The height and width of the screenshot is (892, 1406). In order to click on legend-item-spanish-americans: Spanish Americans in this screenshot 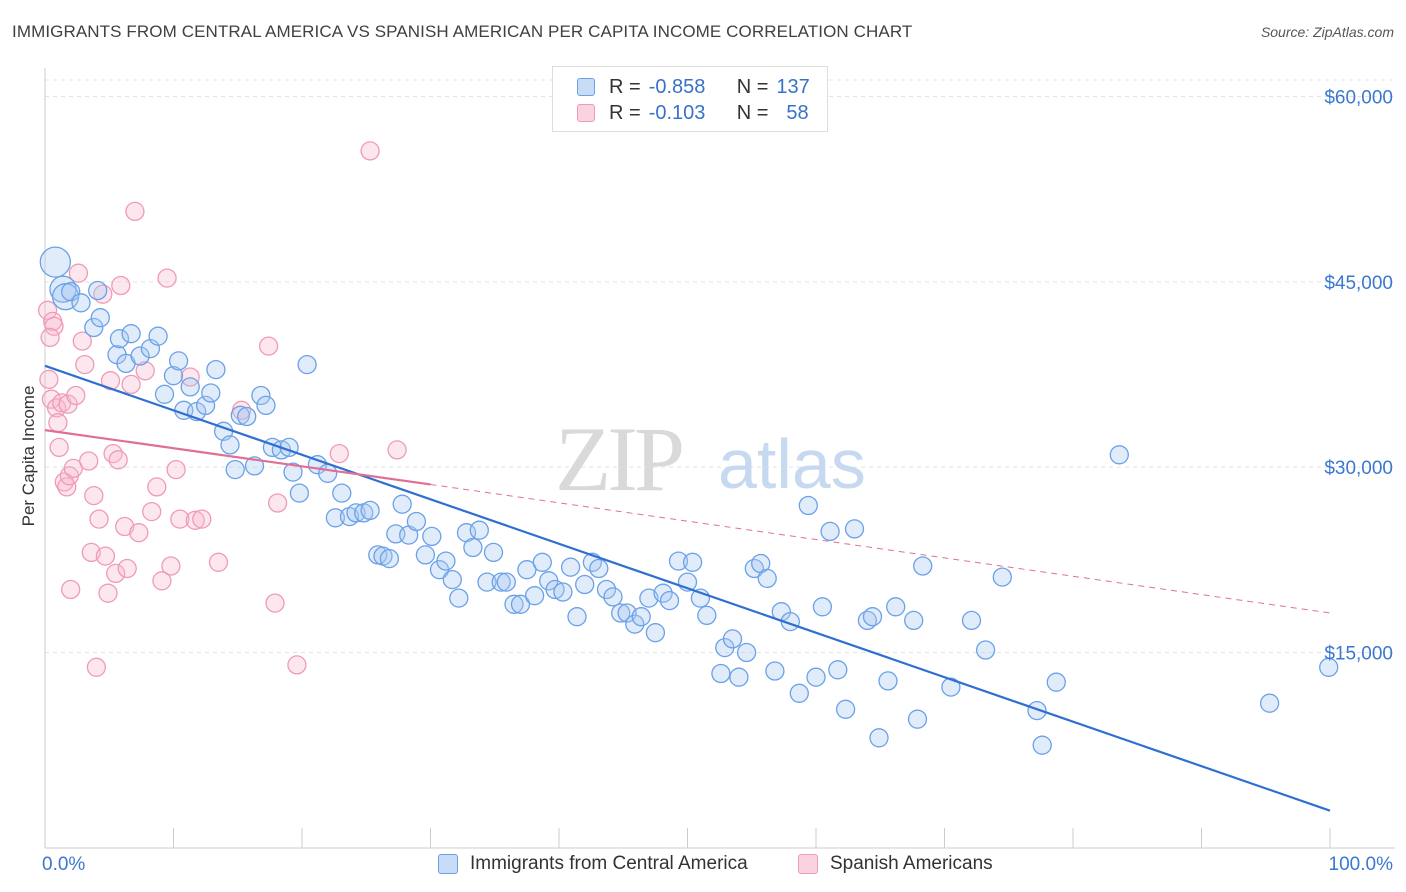, I will do `click(895, 864)`.